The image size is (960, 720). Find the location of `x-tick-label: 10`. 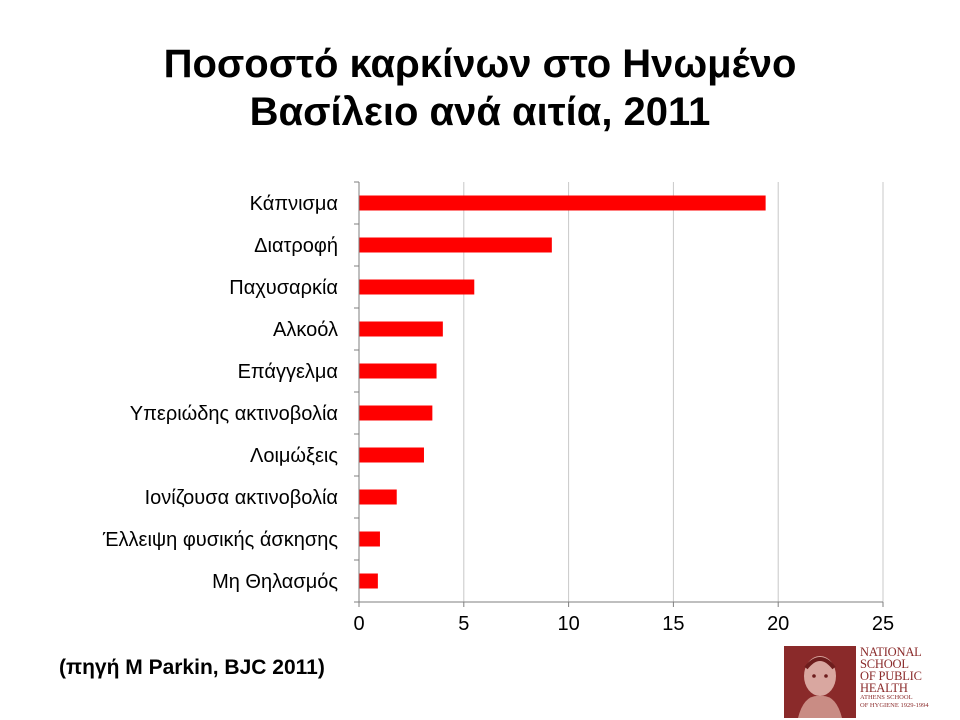

x-tick-label: 10 is located at coordinates (568, 624).